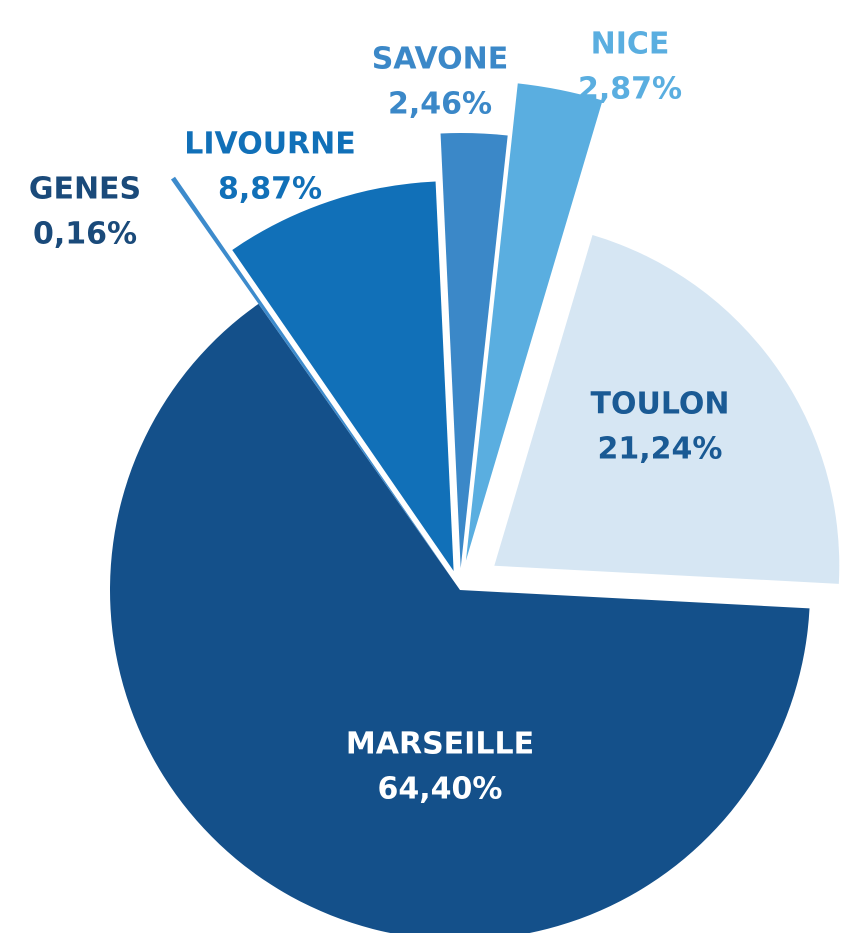 Image resolution: width=846 pixels, height=933 pixels. What do you see at coordinates (630, 44) in the screenshot?
I see `slice-name: NICE` at bounding box center [630, 44].